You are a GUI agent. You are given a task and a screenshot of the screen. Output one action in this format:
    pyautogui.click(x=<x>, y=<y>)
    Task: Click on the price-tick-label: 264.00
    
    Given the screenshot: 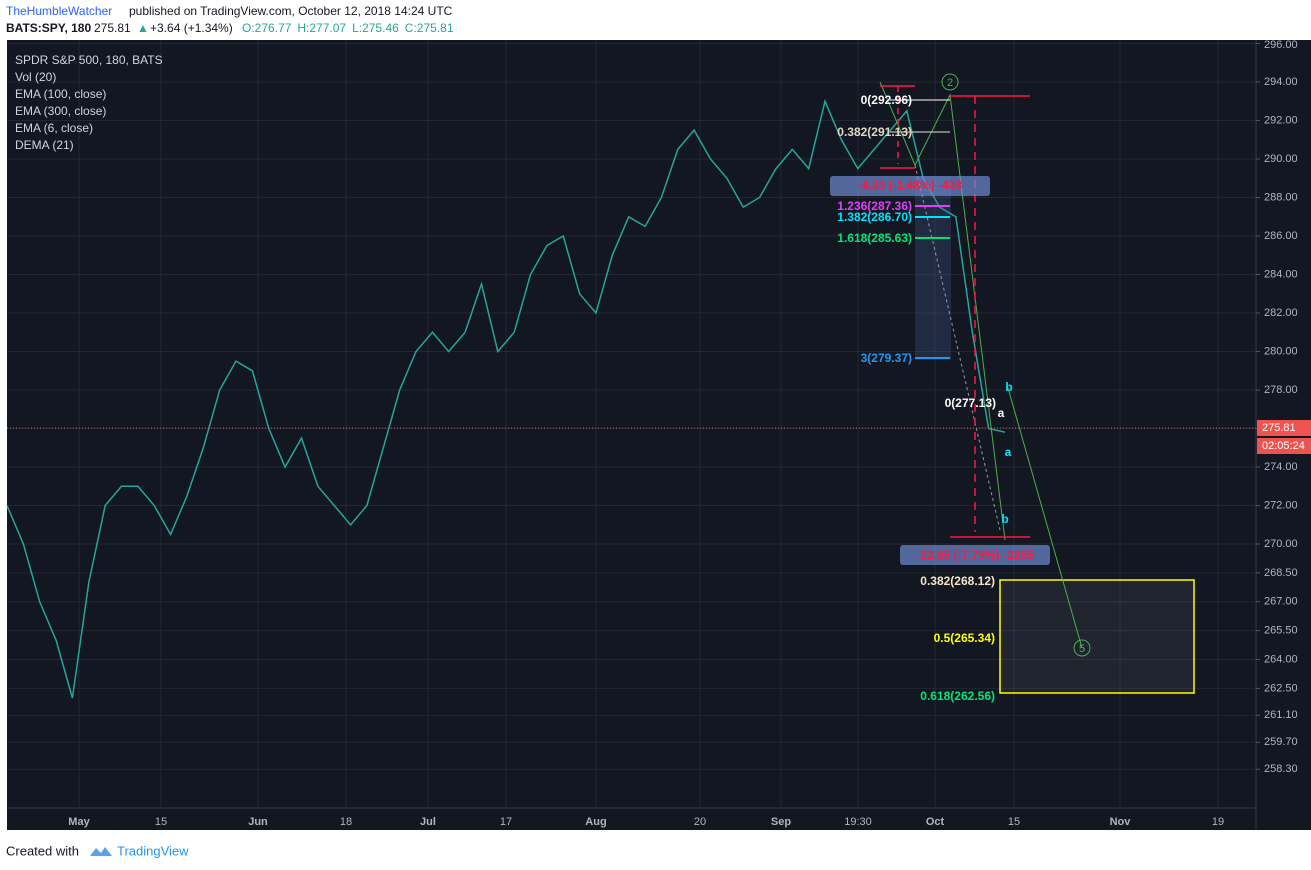 What is the action you would take?
    pyautogui.click(x=1281, y=659)
    